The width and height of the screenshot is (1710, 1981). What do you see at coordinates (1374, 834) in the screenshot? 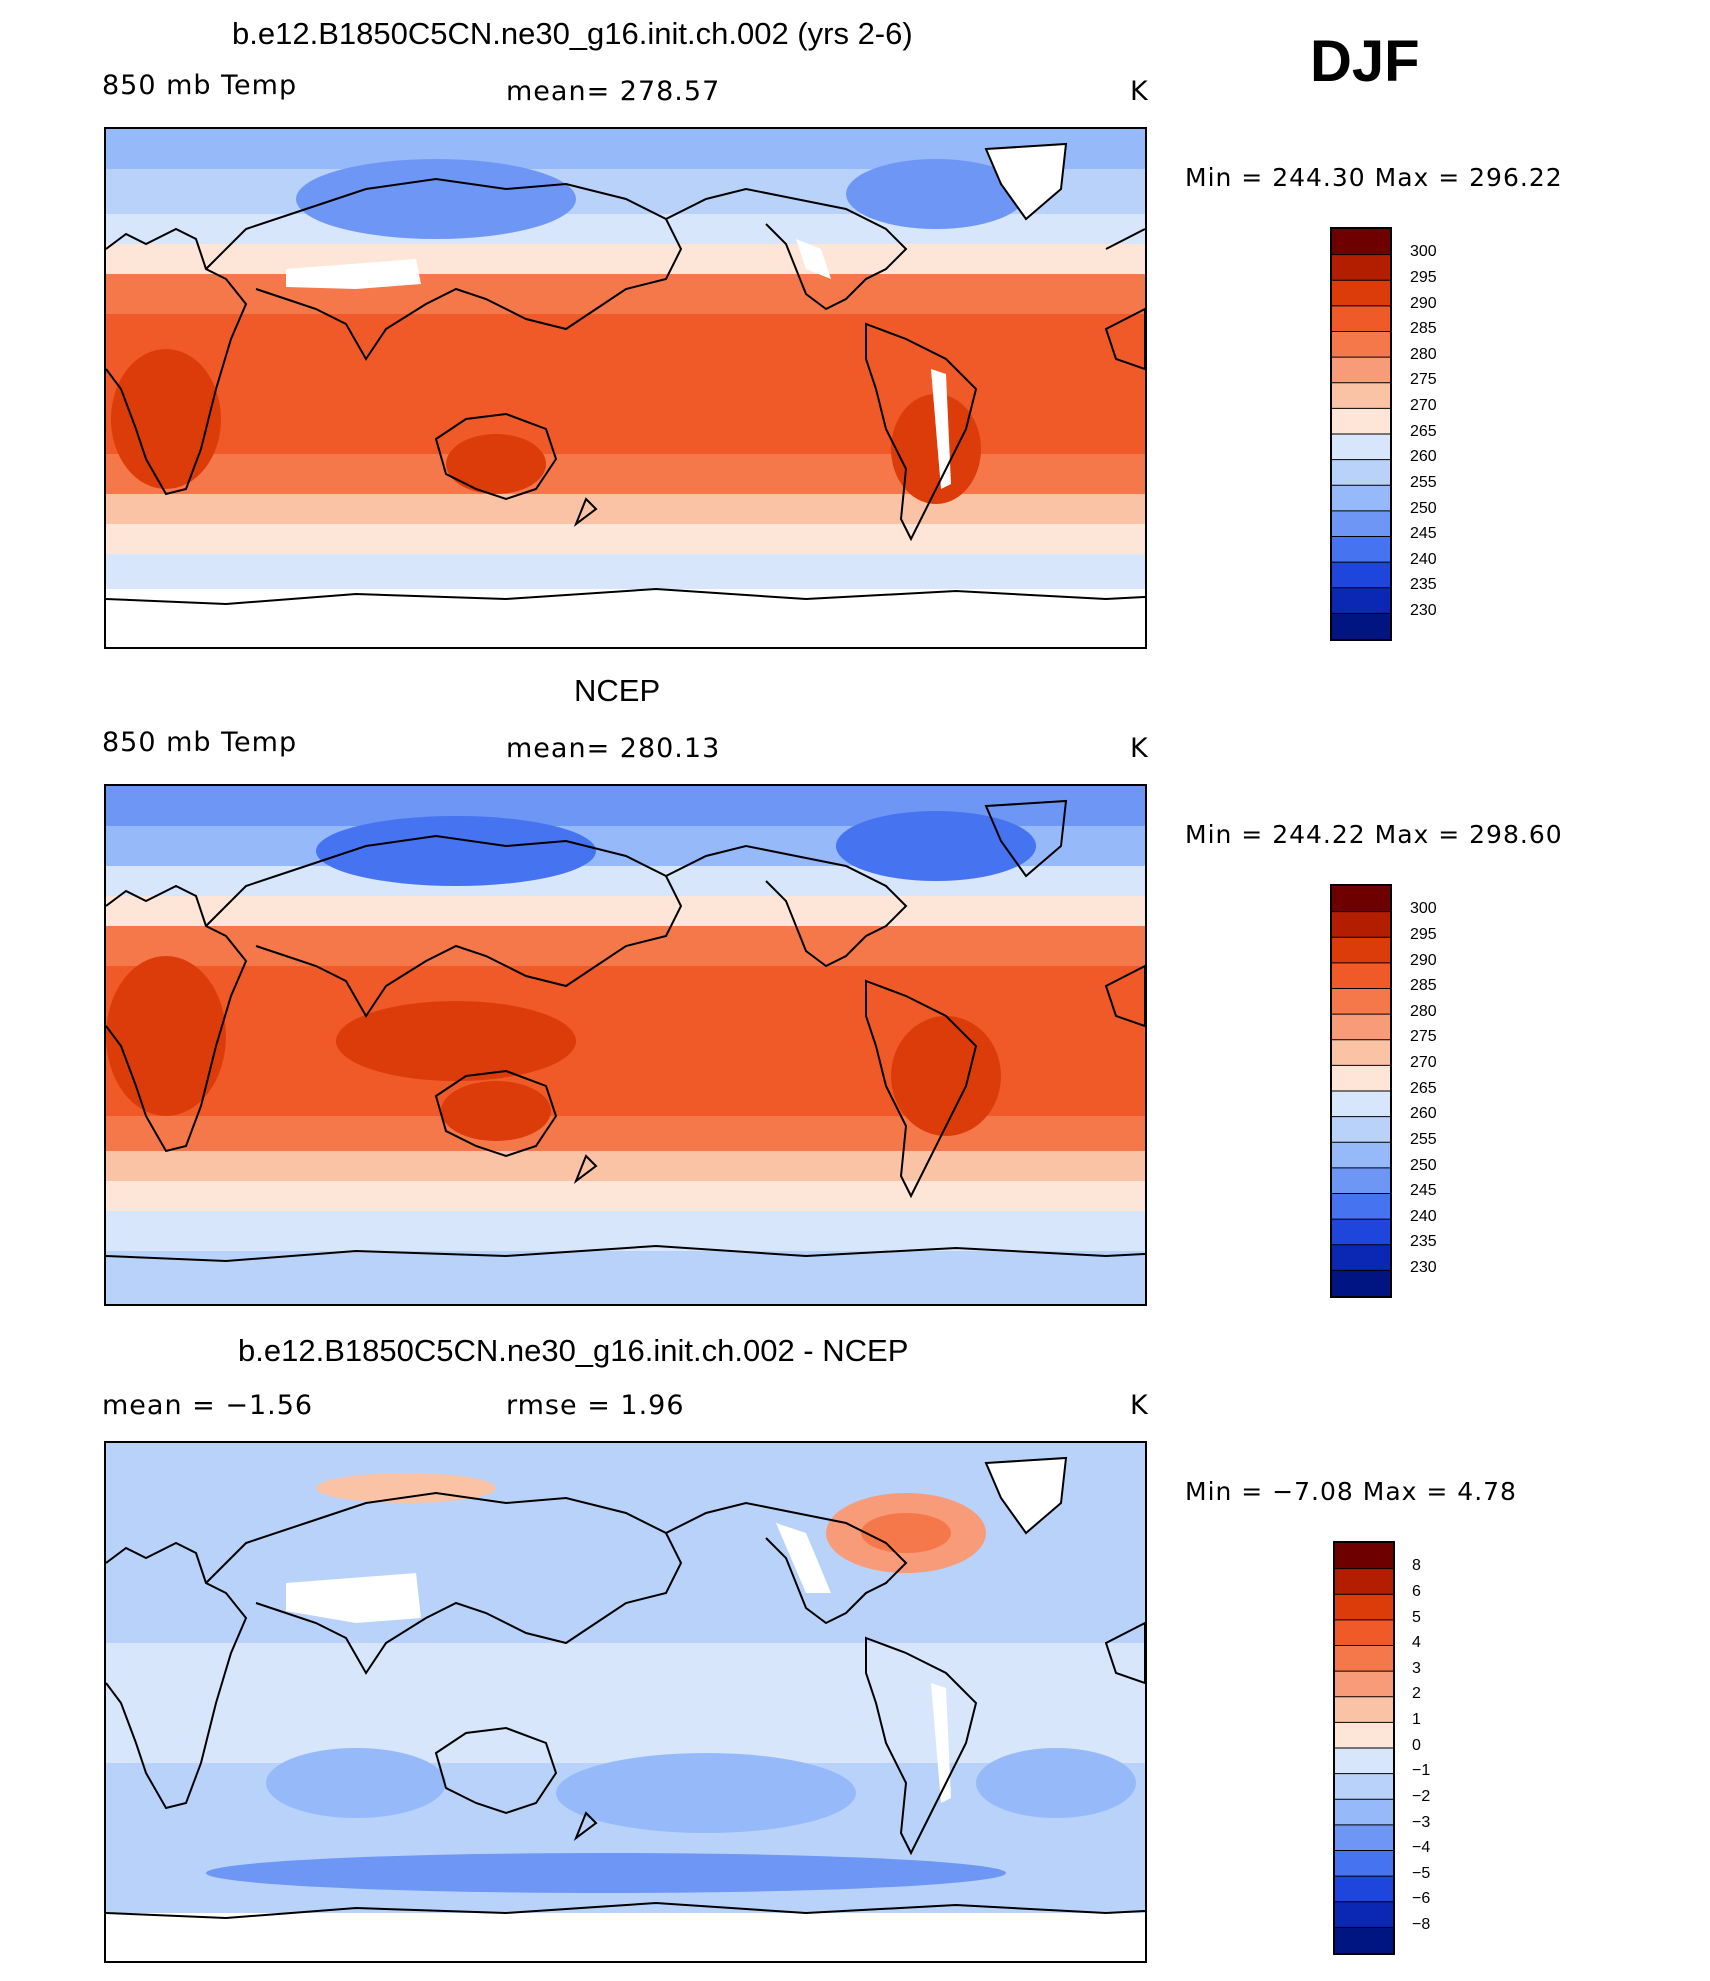
I see `panel-obs-minmax: Min = 244.22 Max = 298.60` at bounding box center [1374, 834].